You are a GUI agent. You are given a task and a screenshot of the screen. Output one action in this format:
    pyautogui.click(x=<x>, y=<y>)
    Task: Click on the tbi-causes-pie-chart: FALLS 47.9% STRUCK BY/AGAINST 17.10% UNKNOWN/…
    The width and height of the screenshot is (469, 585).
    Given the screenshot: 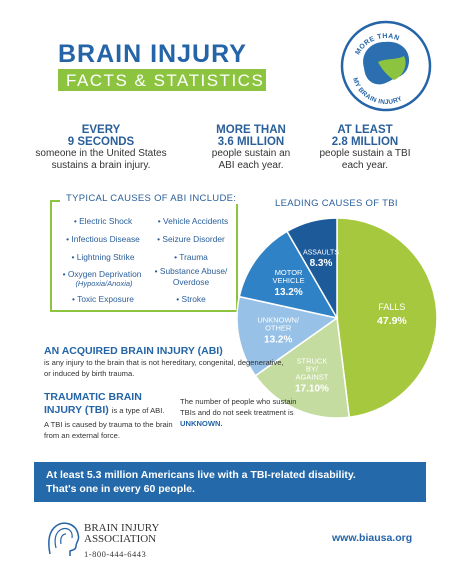 What is the action you would take?
    pyautogui.click(x=337, y=318)
    